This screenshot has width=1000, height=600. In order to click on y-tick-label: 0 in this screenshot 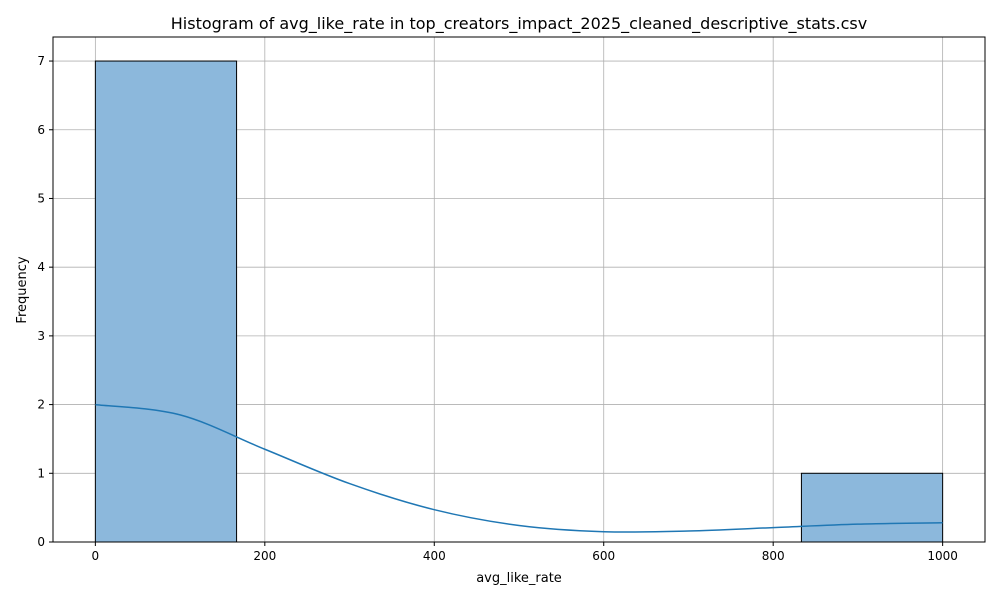, I will do `click(41, 542)`.